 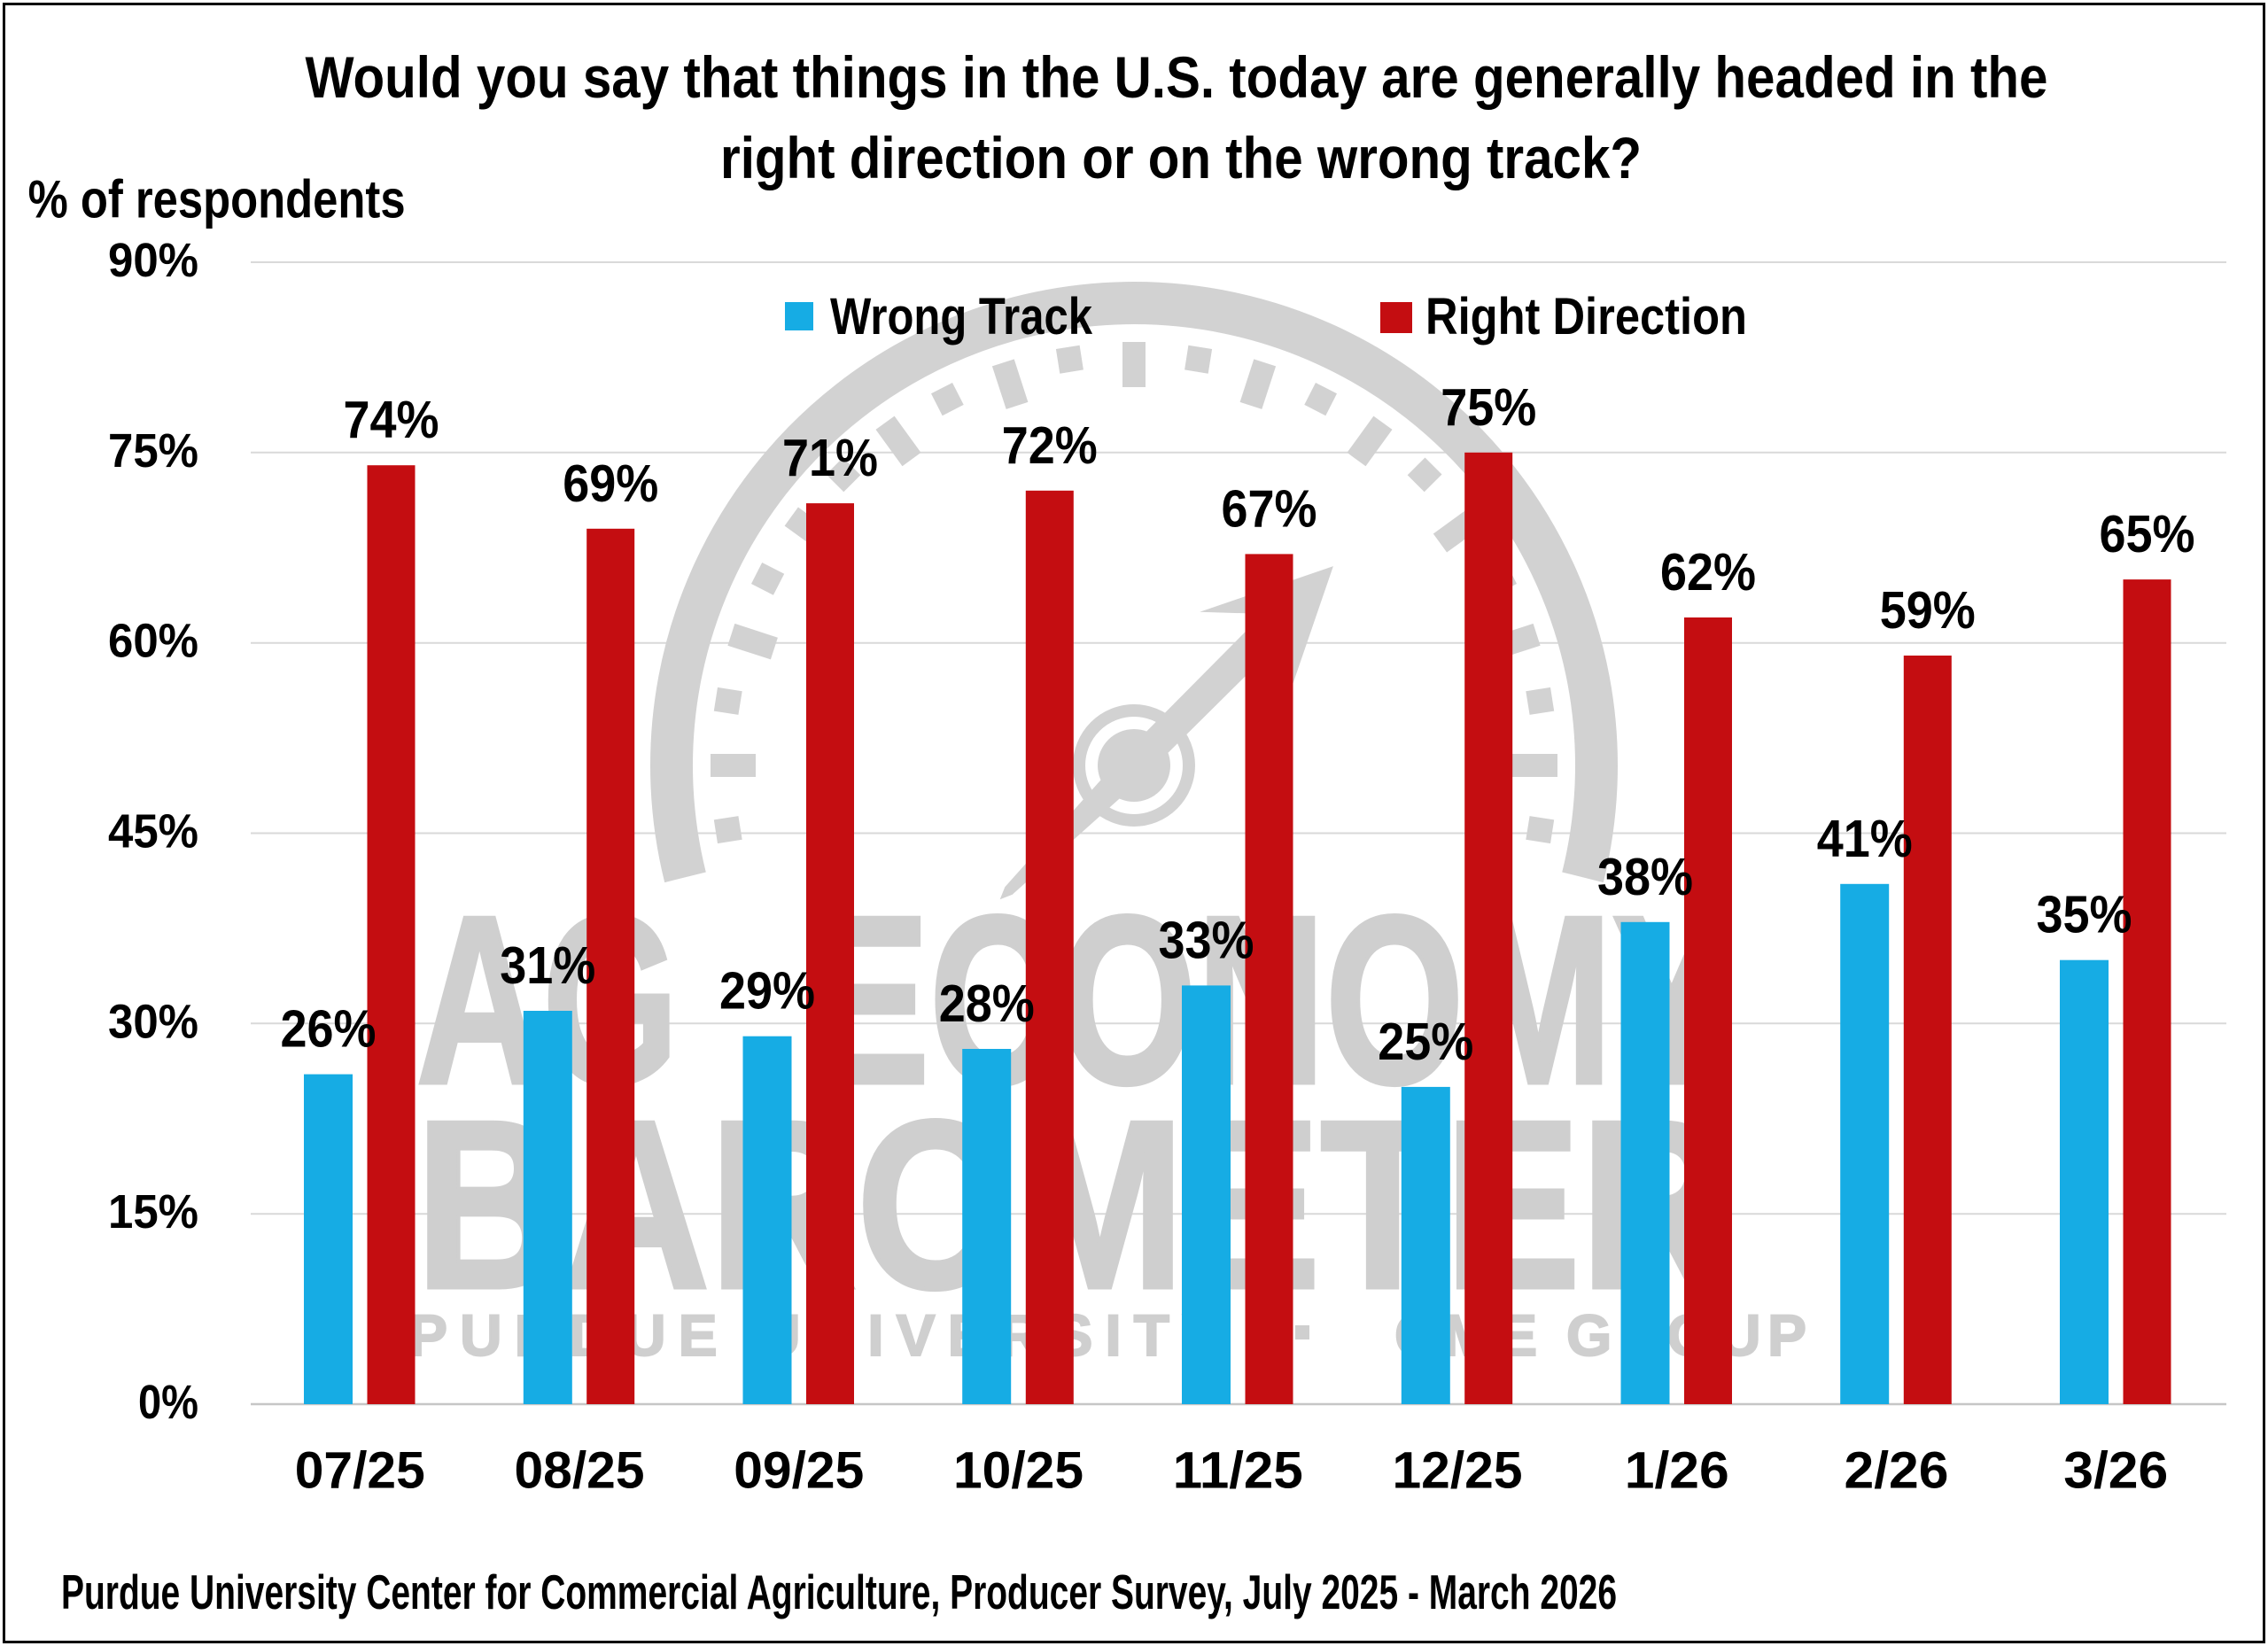 What do you see at coordinates (1928, 610) in the screenshot?
I see `svg-text: 59%` at bounding box center [1928, 610].